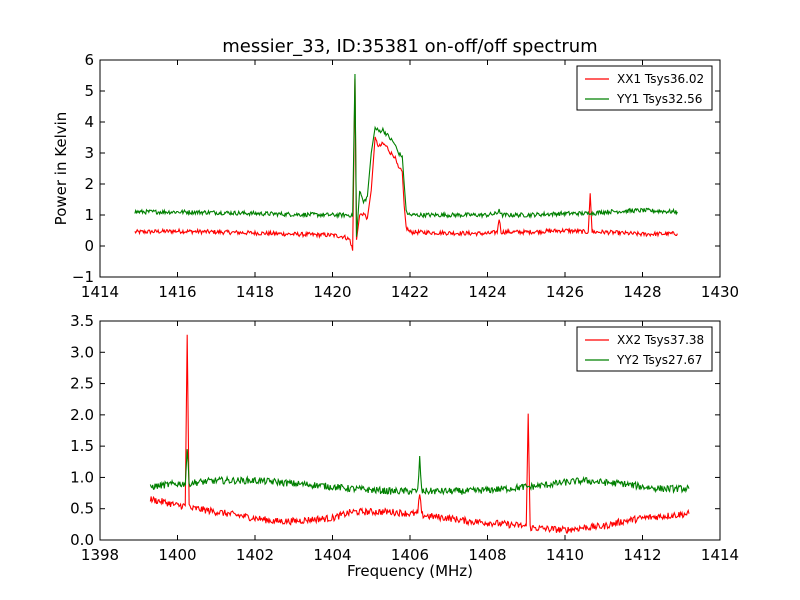 Image resolution: width=800 pixels, height=600 pixels. What do you see at coordinates (332, 292) in the screenshot?
I see `x-tick-label: 1420` at bounding box center [332, 292].